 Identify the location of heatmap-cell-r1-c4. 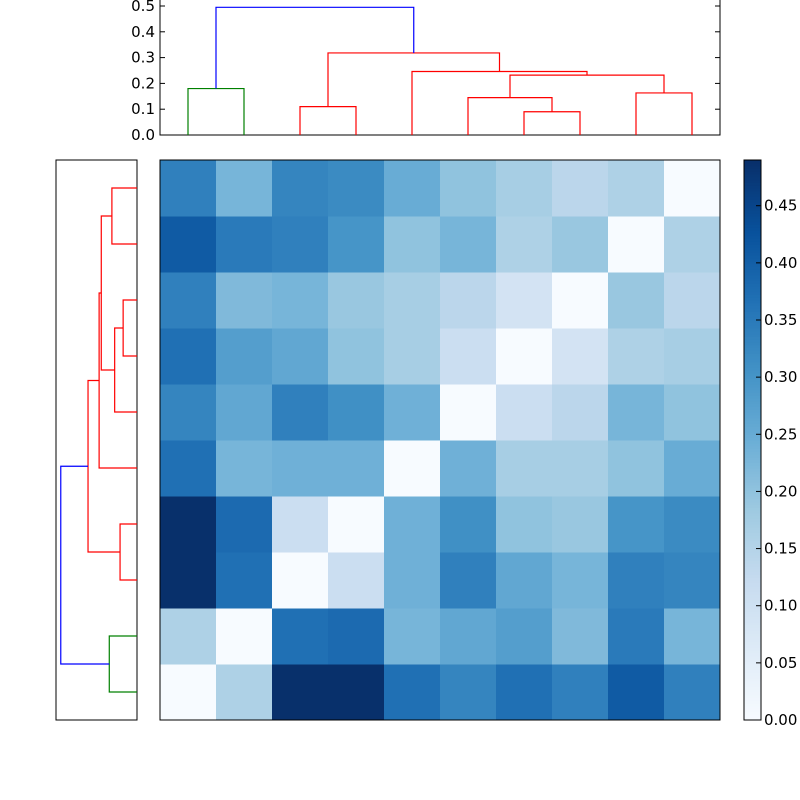
(412, 636).